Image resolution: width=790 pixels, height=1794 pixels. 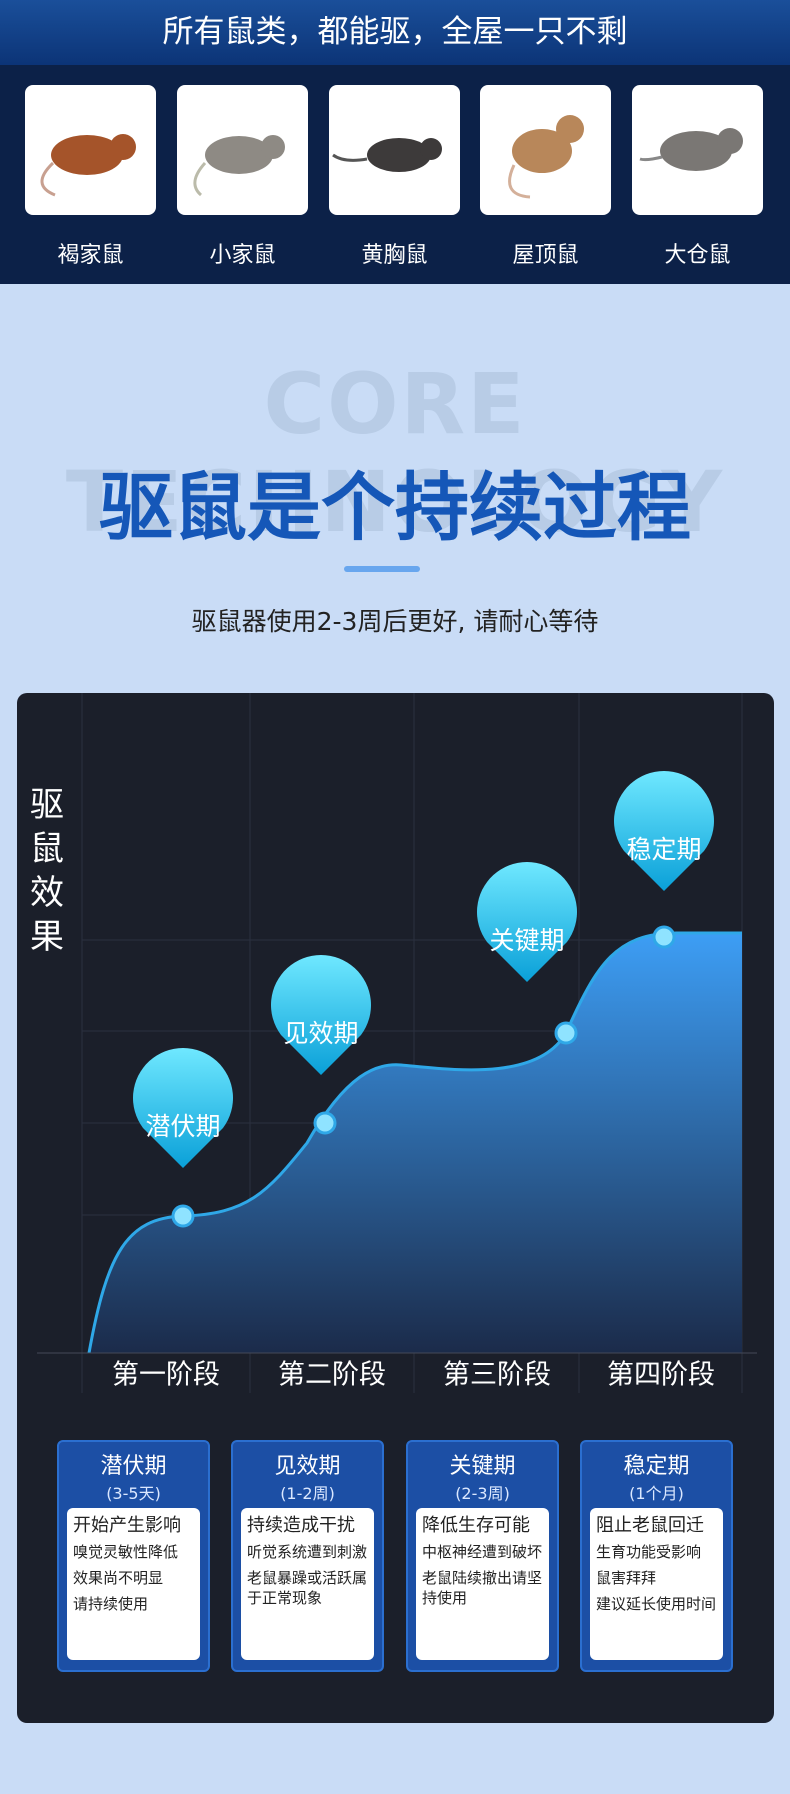 What do you see at coordinates (482, 1552) in the screenshot?
I see `card-line: 中枢神经遭到破坏` at bounding box center [482, 1552].